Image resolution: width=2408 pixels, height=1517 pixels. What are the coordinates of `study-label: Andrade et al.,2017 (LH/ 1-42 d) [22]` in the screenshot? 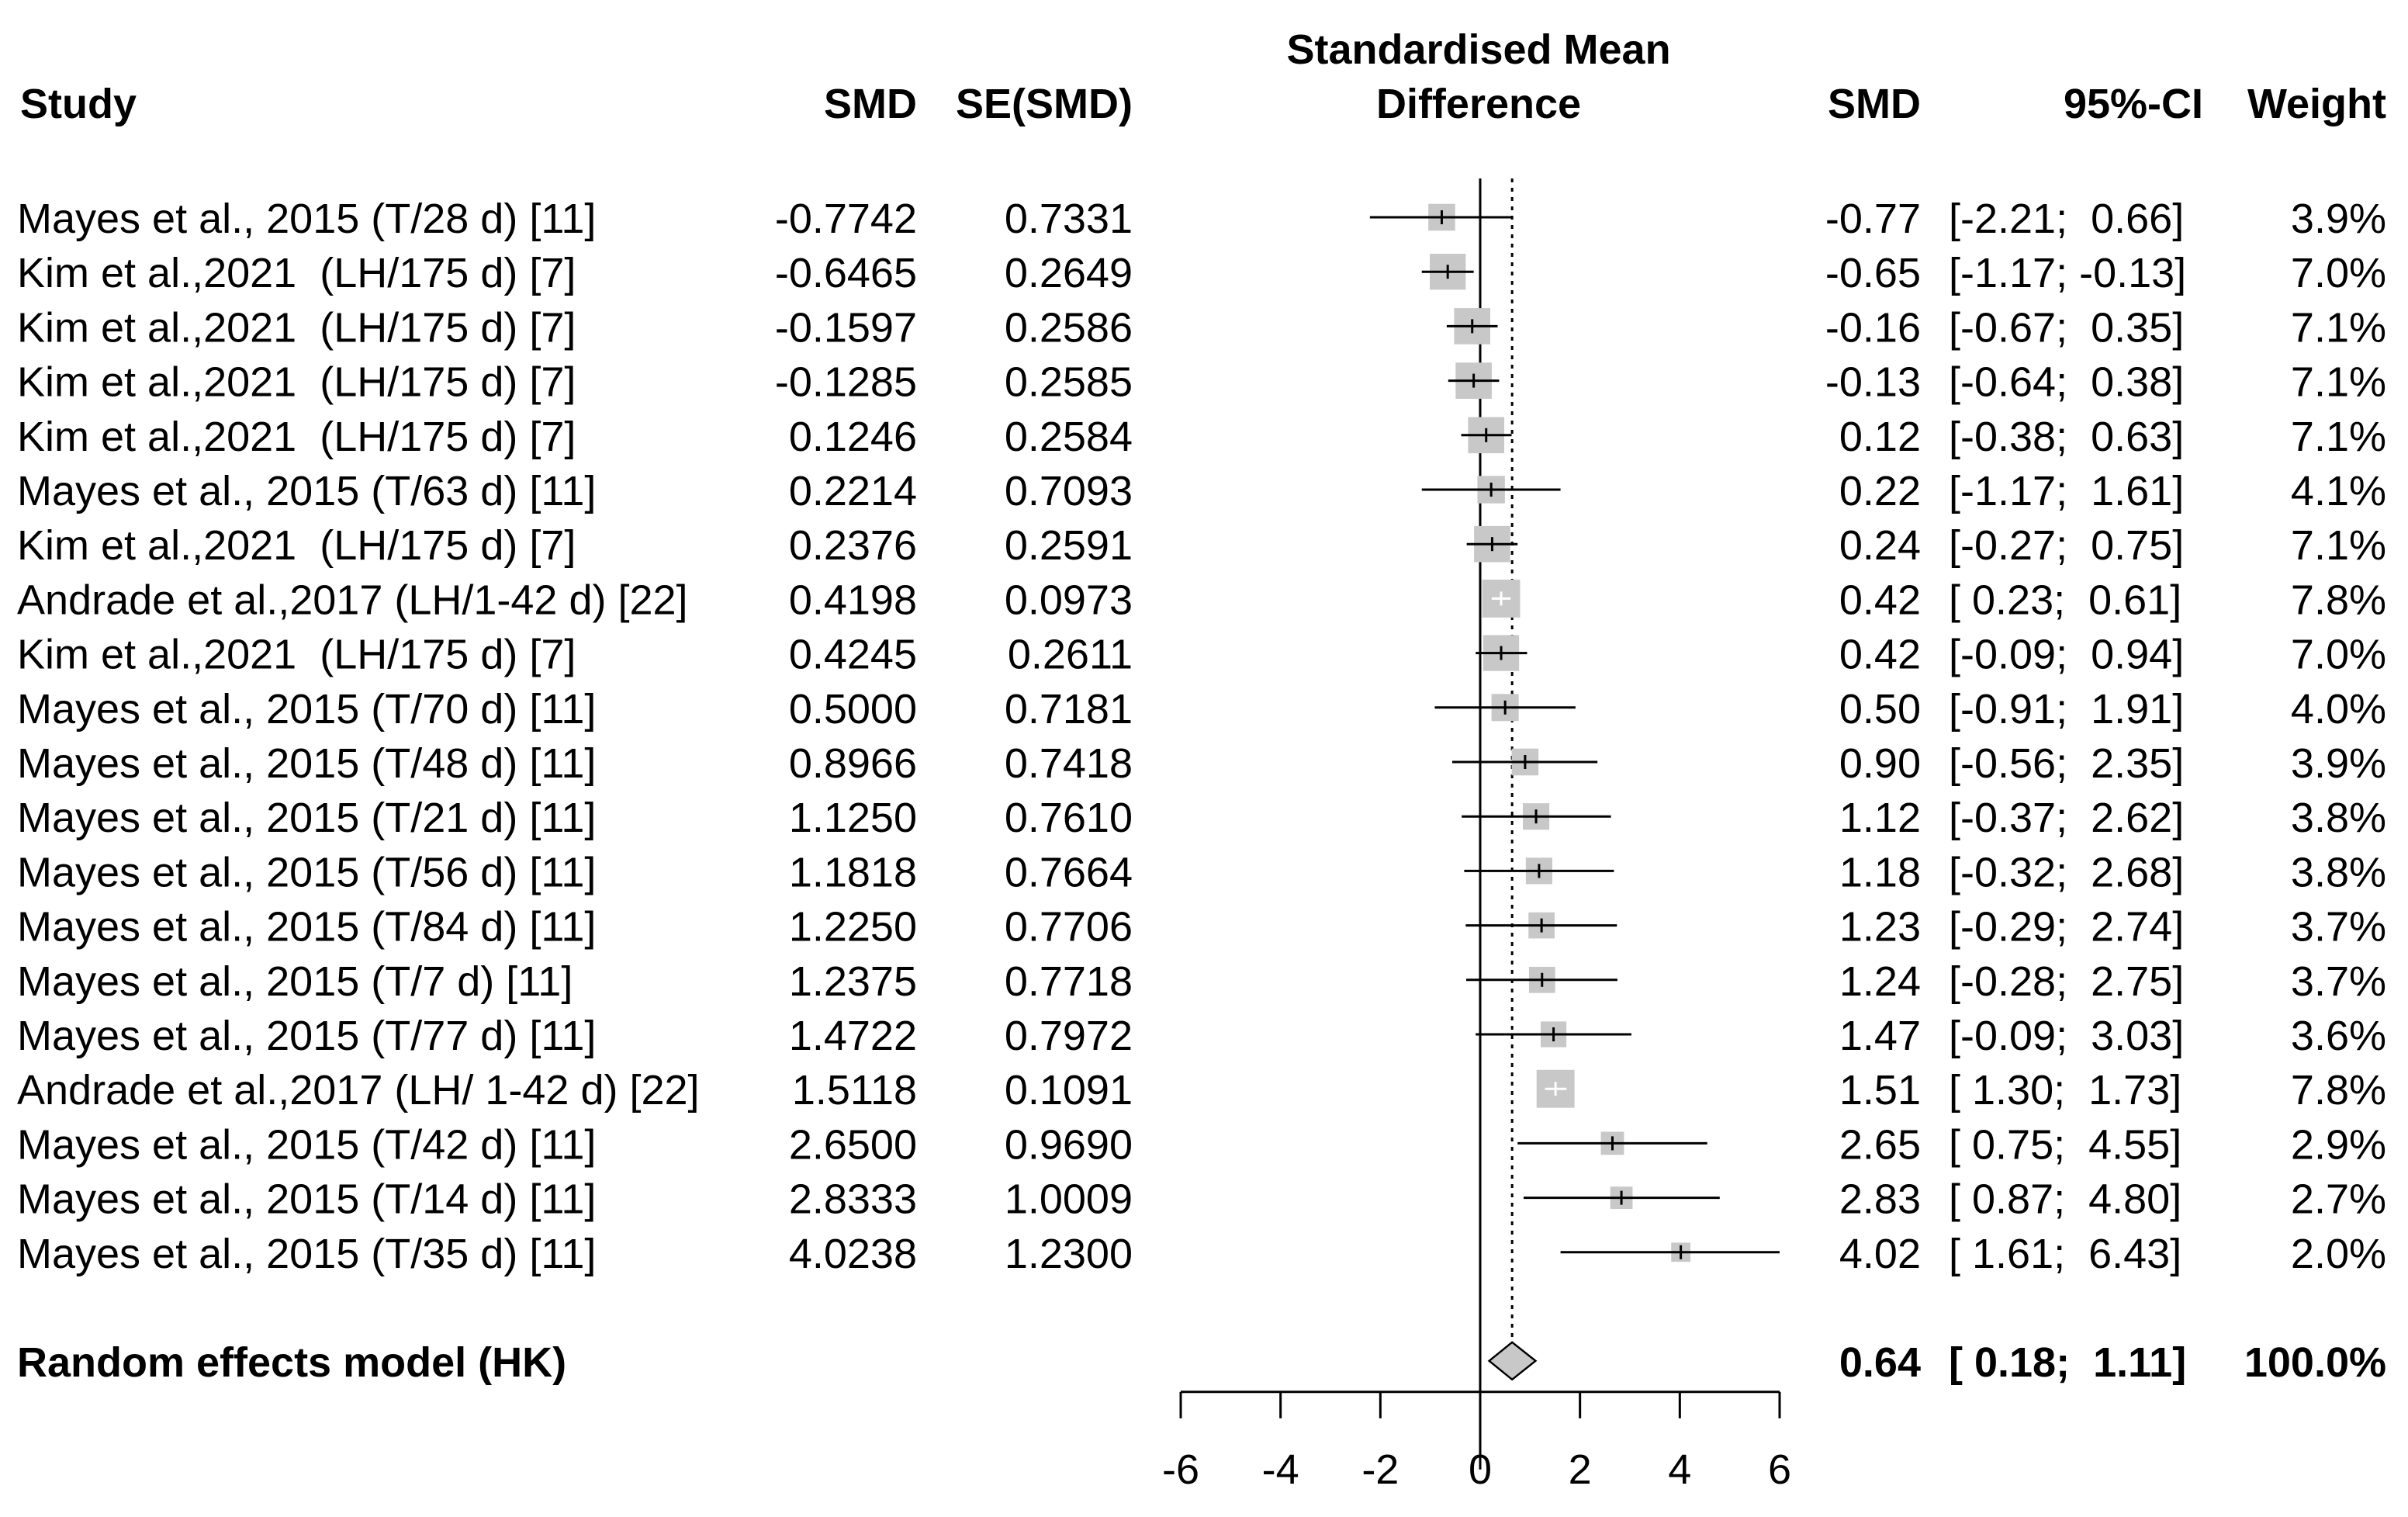 It's located at (359, 1090).